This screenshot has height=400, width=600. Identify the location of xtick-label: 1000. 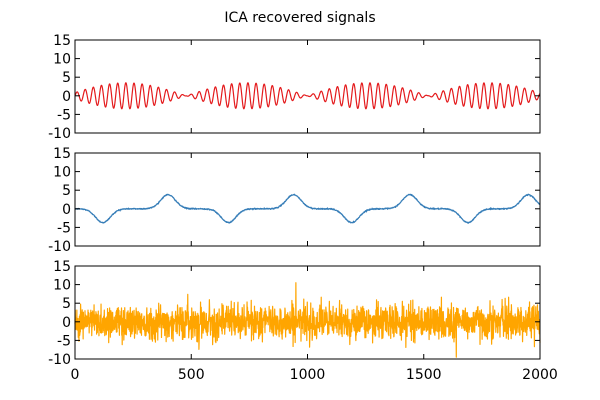
(308, 375).